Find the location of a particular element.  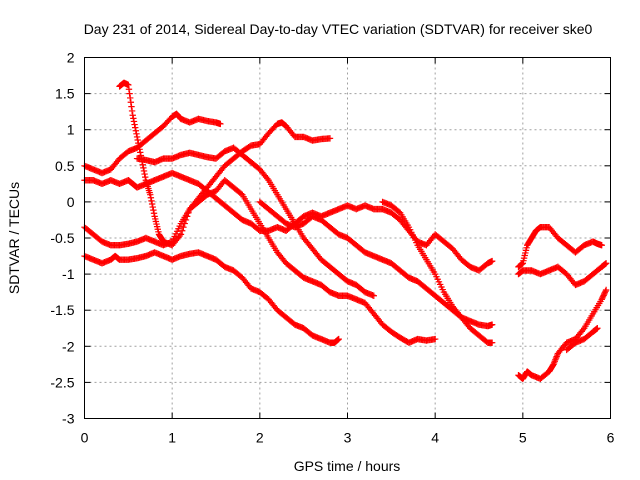

y-tick-label: 1.5 is located at coordinates (65, 94).